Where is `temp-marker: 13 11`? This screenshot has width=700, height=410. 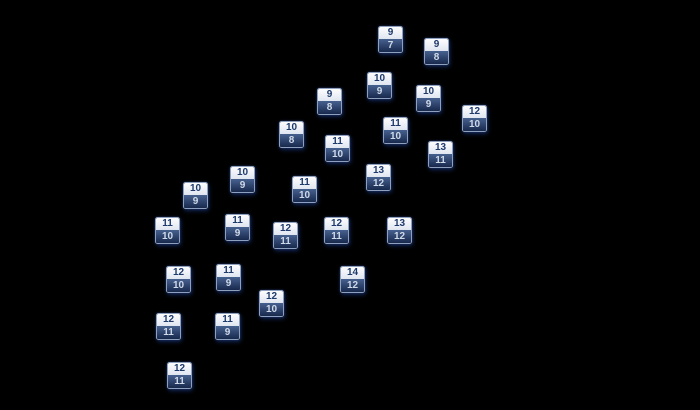
temp-marker: 13 11 is located at coordinates (440, 154).